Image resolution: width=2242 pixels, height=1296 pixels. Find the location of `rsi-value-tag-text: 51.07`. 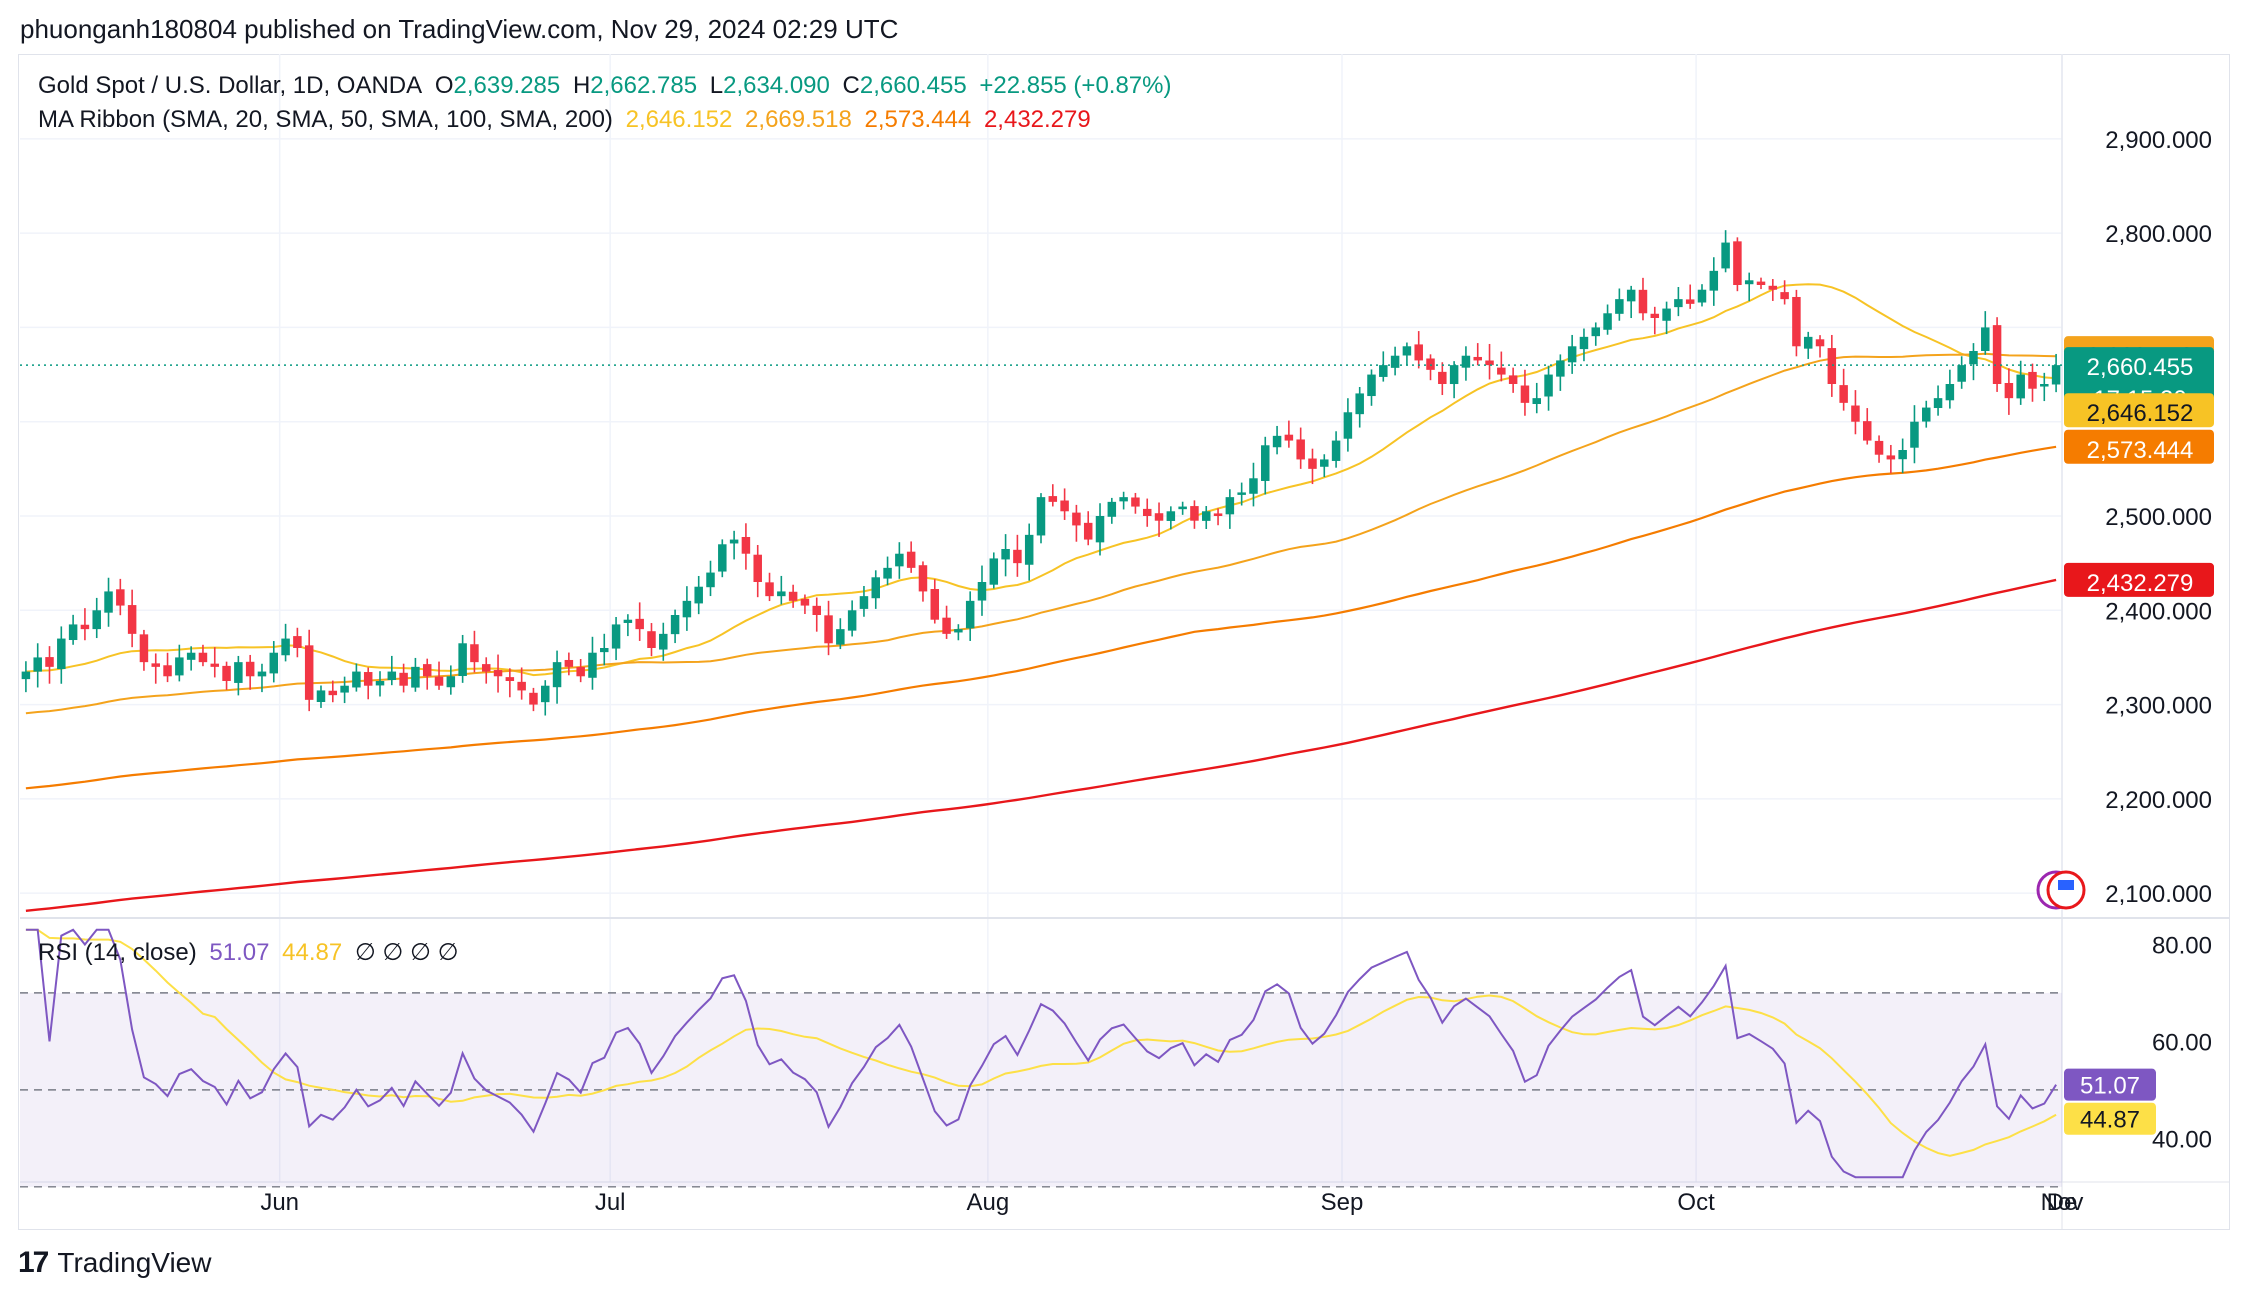

rsi-value-tag-text: 51.07 is located at coordinates (2110, 1086).